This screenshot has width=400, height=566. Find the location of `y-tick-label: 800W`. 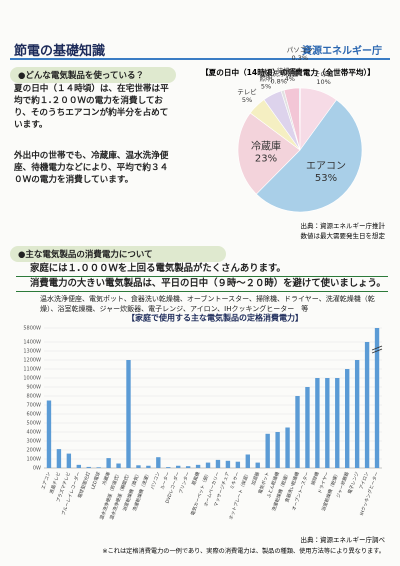

y-tick-label: 800W is located at coordinates (34, 397).